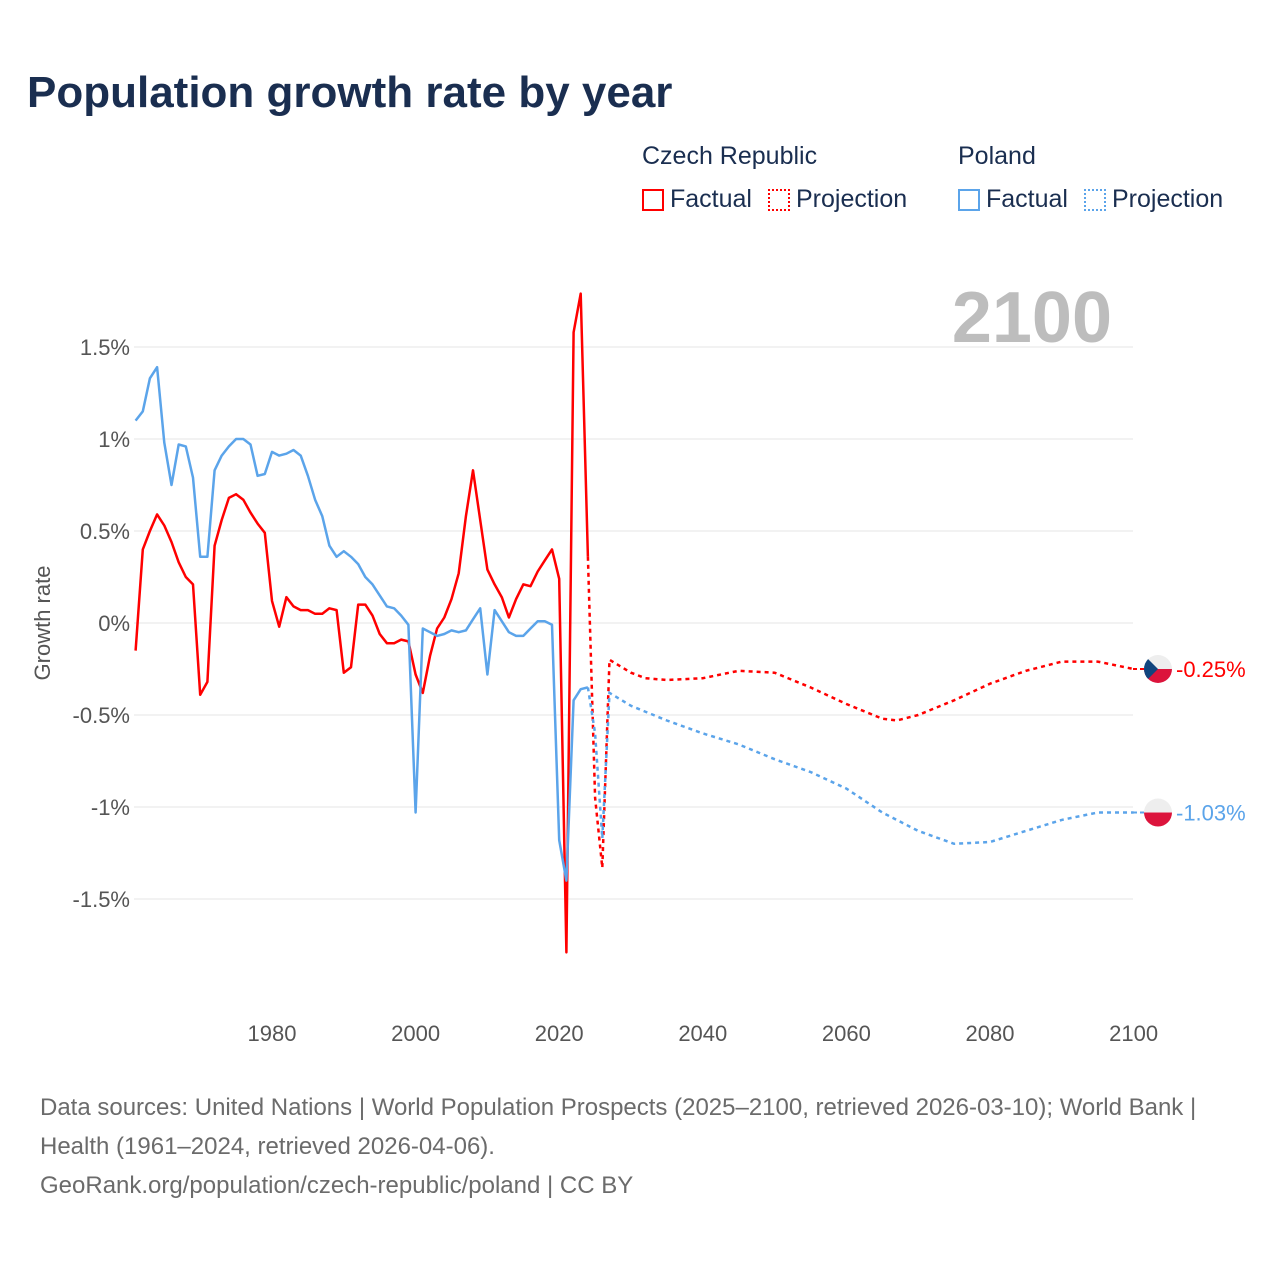  I want to click on legend-item-poland-factual: Factual, so click(1013, 199).